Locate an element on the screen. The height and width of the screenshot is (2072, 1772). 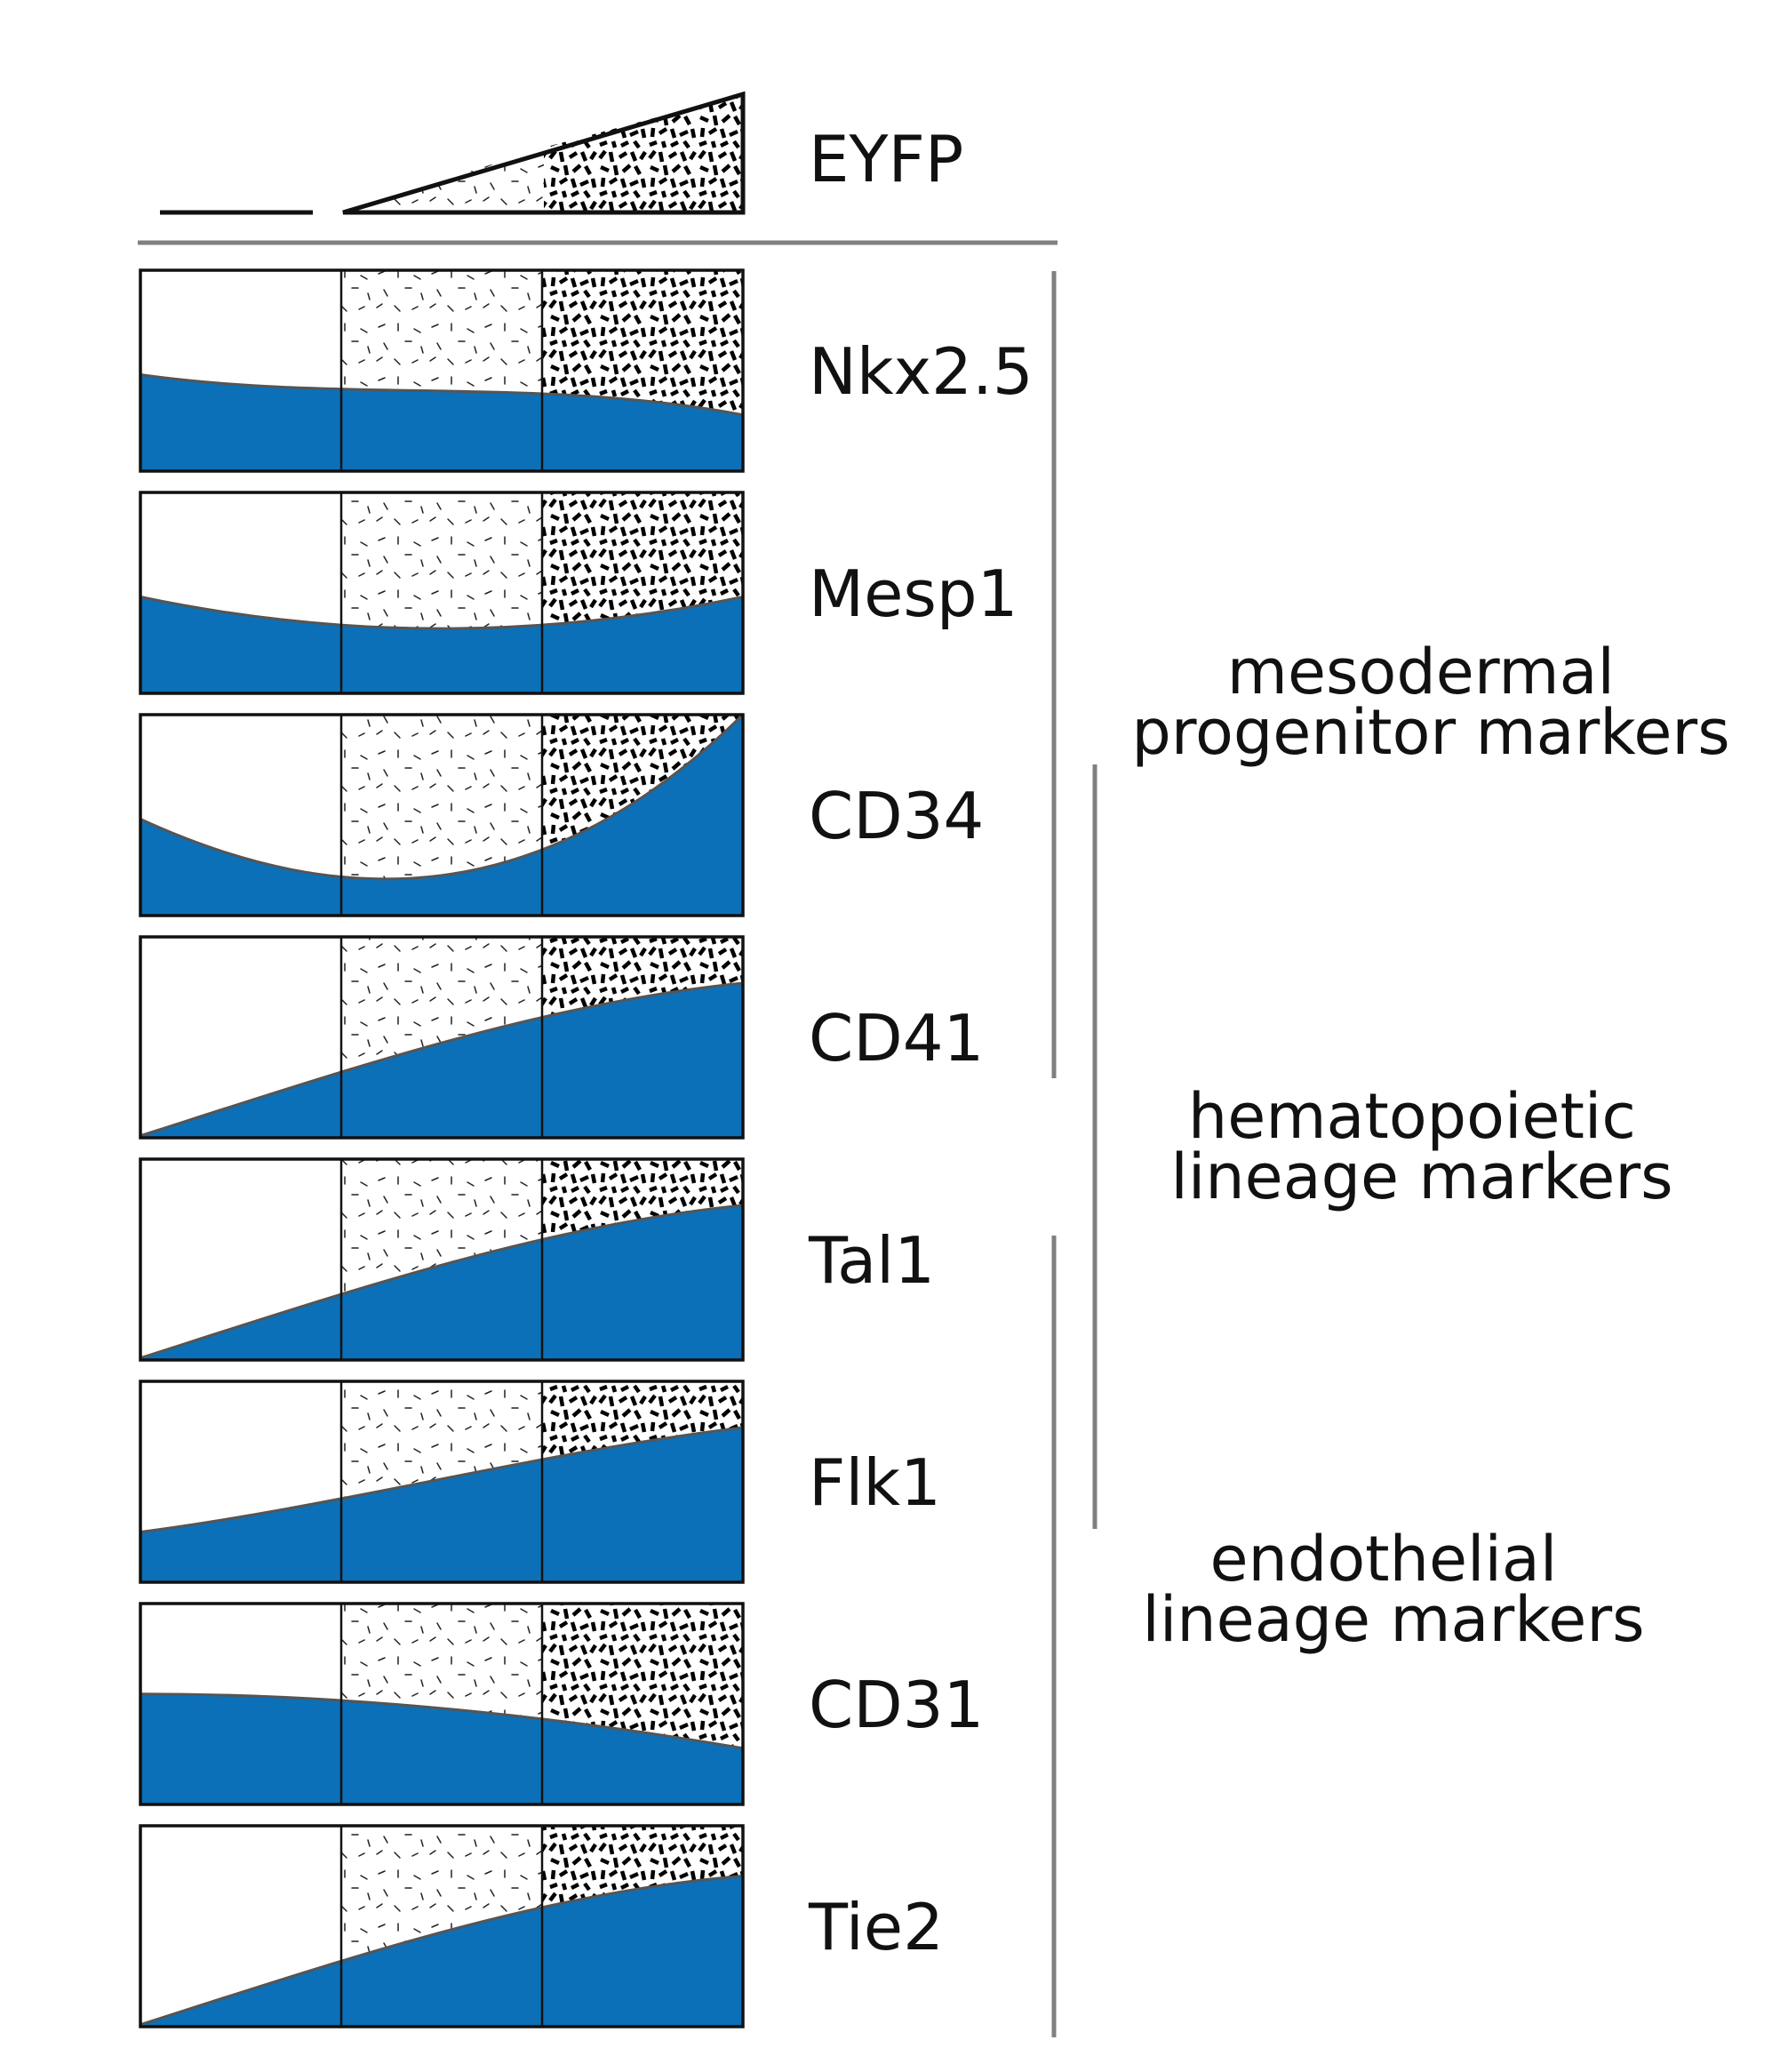
marker-panel-cd34: CD34 is located at coordinates (561, 815).